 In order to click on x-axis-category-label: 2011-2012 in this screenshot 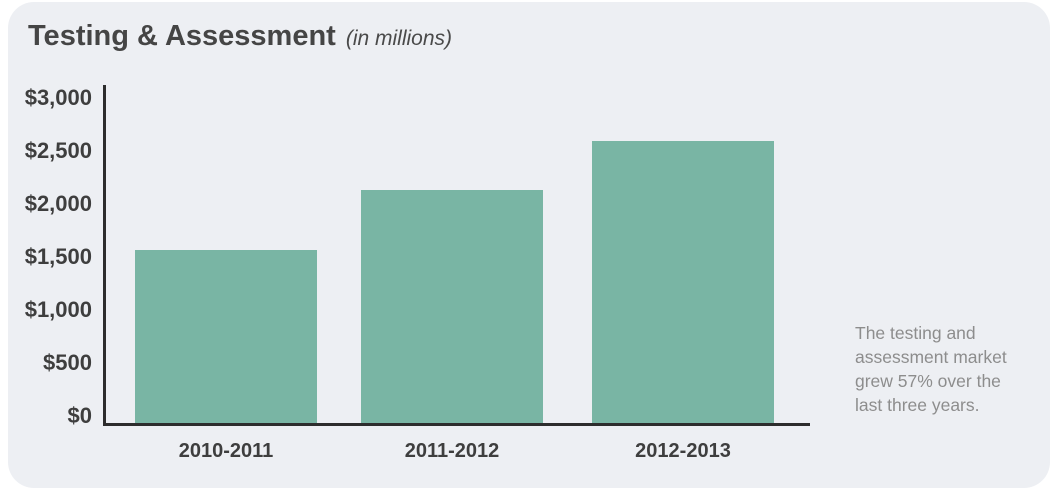, I will do `click(452, 451)`.